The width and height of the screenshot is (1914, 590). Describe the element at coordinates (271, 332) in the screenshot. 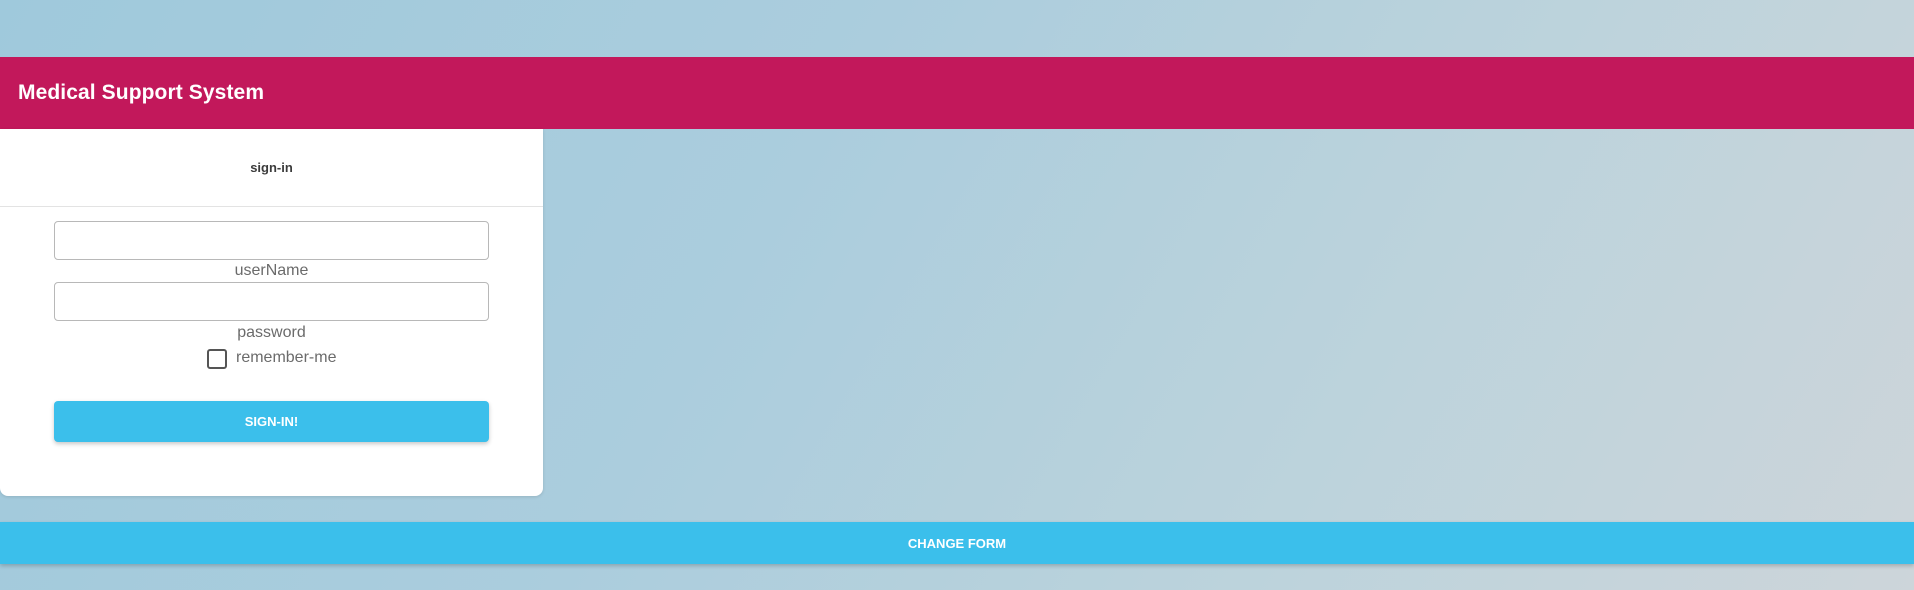

I see `password-label: password` at that location.